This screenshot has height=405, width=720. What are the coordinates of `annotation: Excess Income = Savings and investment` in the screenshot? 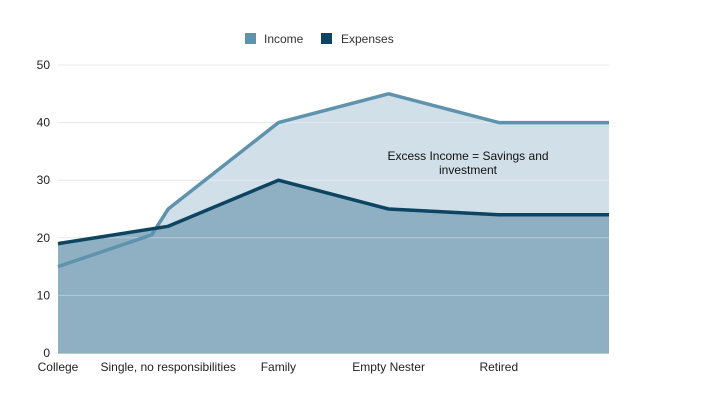 It's located at (467, 163).